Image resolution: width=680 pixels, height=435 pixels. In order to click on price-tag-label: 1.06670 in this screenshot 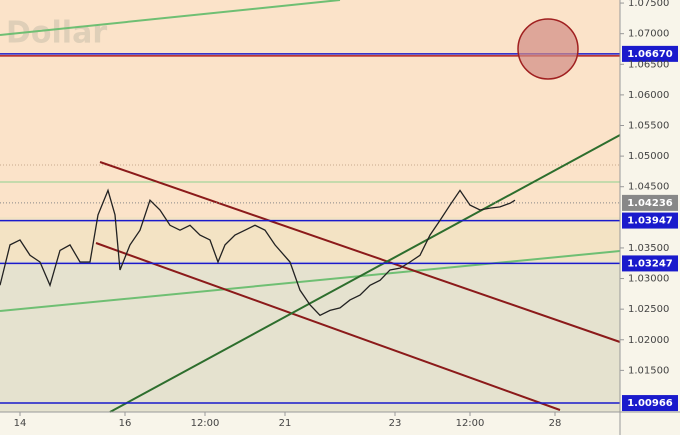, I will do `click(650, 54)`.